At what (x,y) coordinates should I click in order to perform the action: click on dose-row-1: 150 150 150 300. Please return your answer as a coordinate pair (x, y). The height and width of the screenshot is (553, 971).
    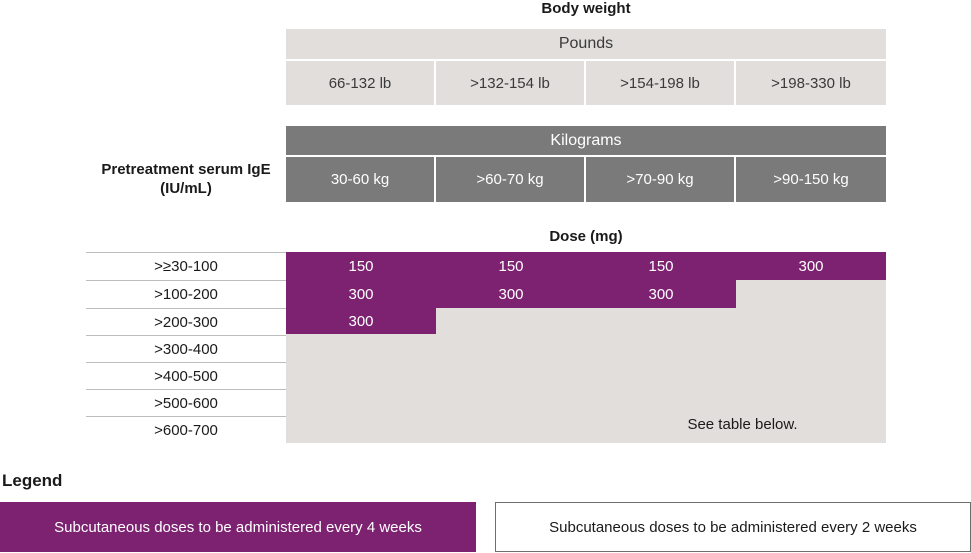
    Looking at the image, I should click on (586, 266).